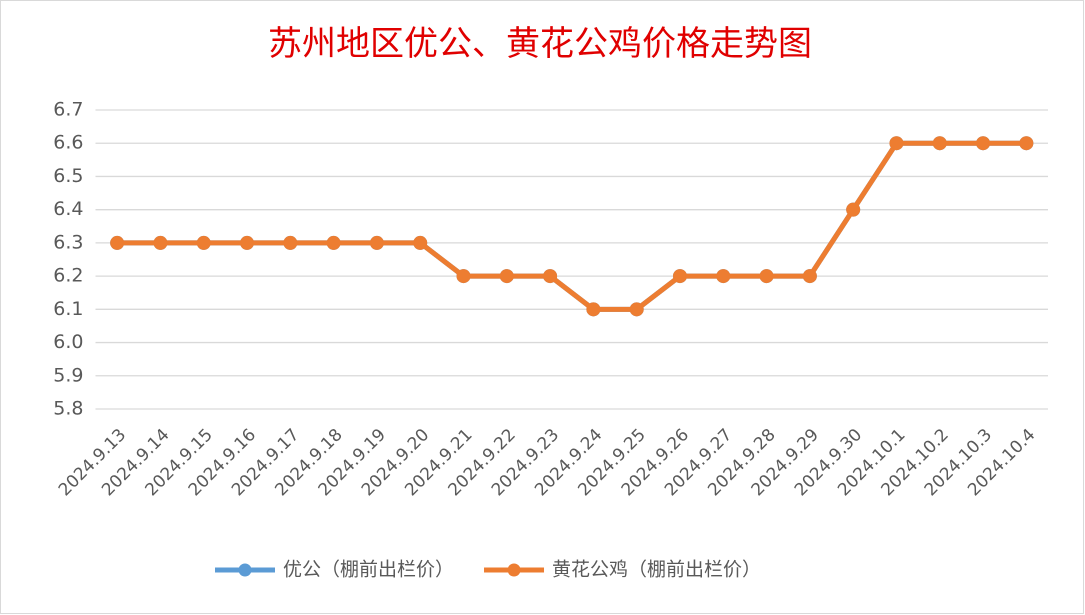 Image resolution: width=1085 pixels, height=615 pixels. What do you see at coordinates (68, 143) in the screenshot?
I see `y-tick-label: 6.6` at bounding box center [68, 143].